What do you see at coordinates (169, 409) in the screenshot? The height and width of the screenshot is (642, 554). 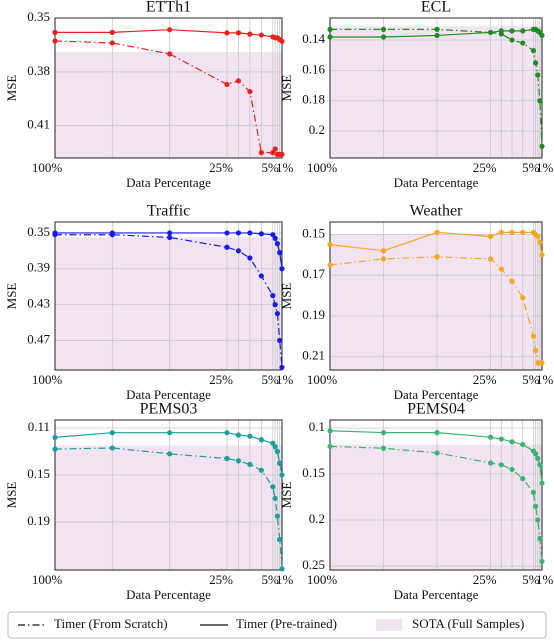 I see `panel-title: PEMS03` at bounding box center [169, 409].